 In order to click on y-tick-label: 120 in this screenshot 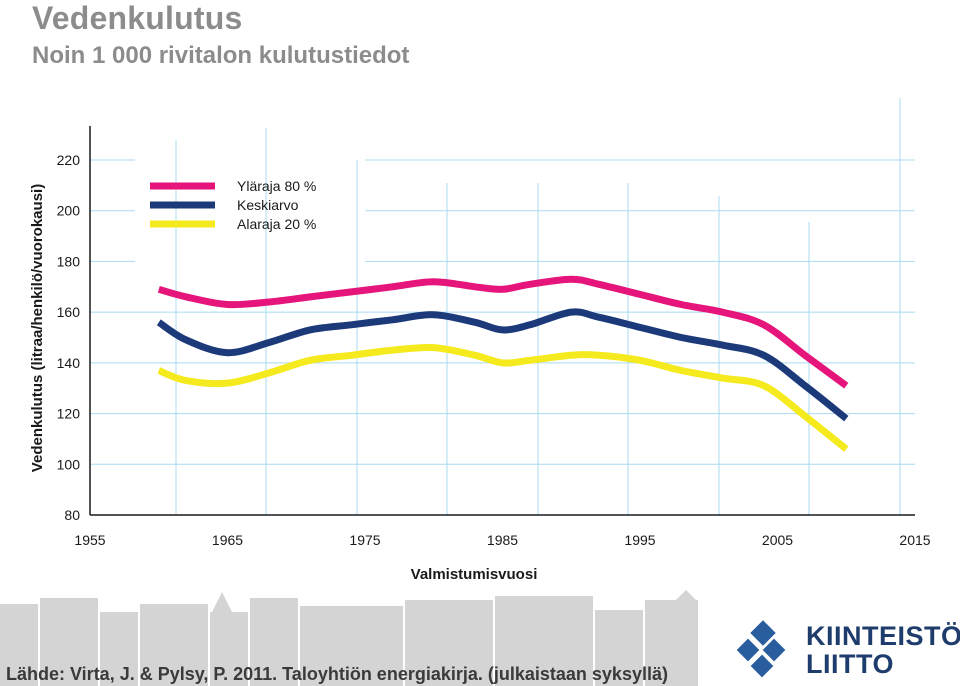, I will do `click(69, 414)`.